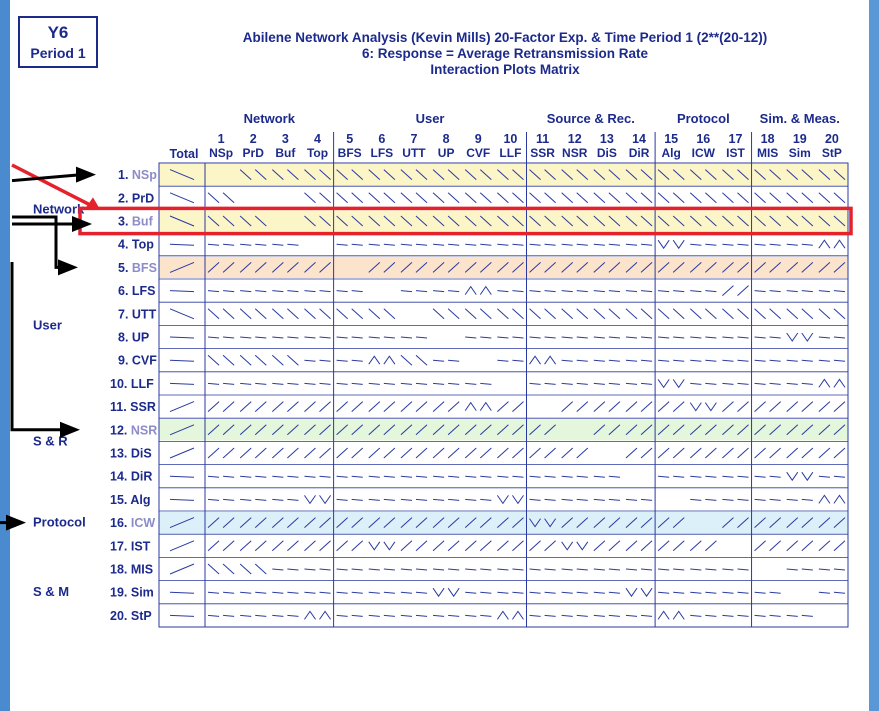 The width and height of the screenshot is (879, 711). What do you see at coordinates (503, 430) in the screenshot?
I see `interaction-plot-12-10-a` at bounding box center [503, 430].